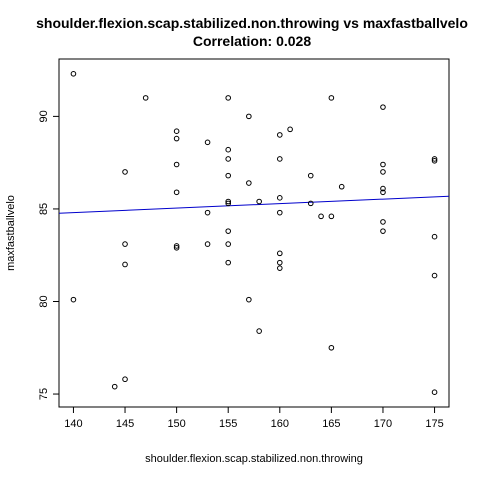 The width and height of the screenshot is (480, 480). Describe the element at coordinates (252, 41) in the screenshot. I see `chart-subtitle: Correlation: 0.028` at that location.